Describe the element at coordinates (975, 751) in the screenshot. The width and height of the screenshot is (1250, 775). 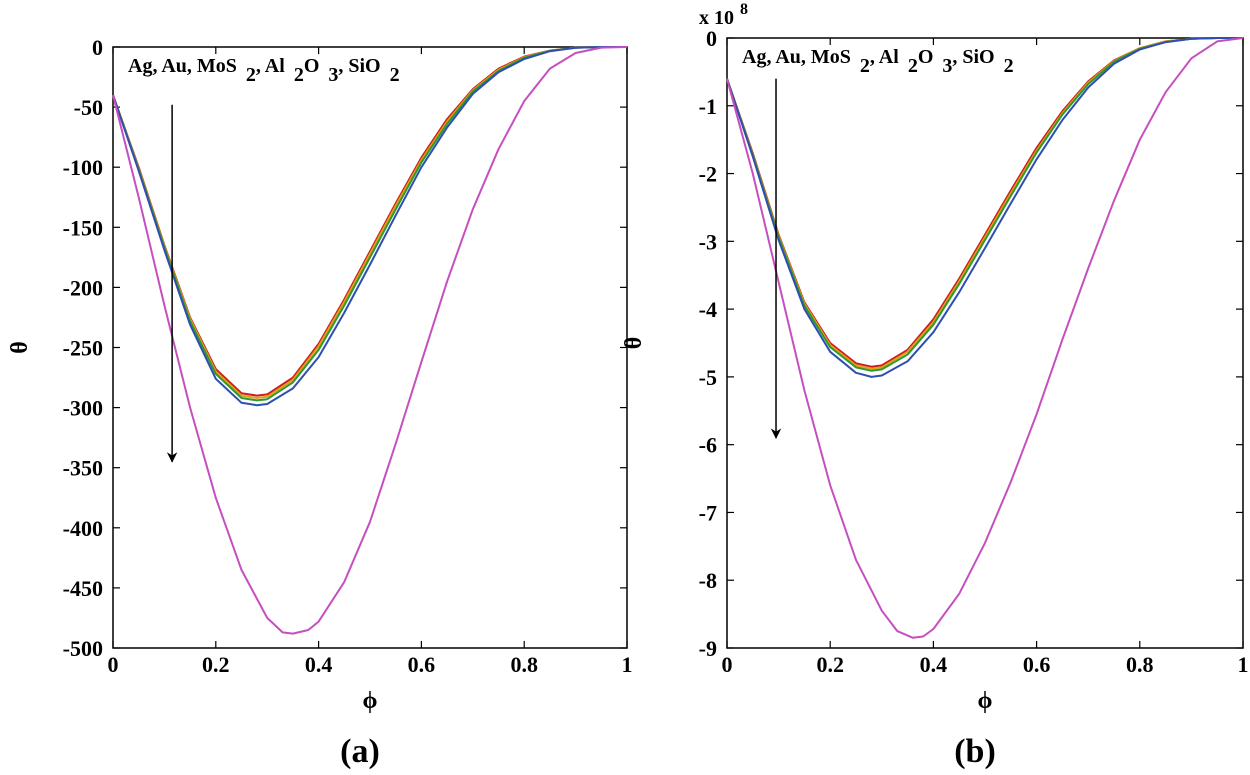
I see `panel-label-b: (b)` at that location.